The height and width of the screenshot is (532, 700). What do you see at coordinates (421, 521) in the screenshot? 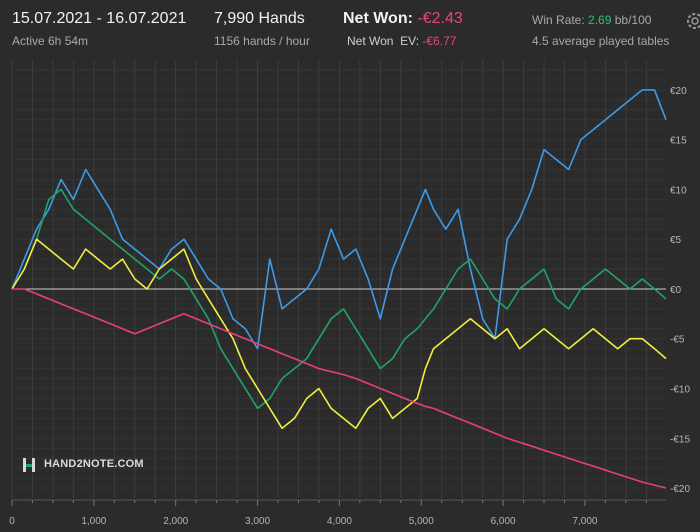
I see `x-tick-label: 5,000` at bounding box center [421, 521].